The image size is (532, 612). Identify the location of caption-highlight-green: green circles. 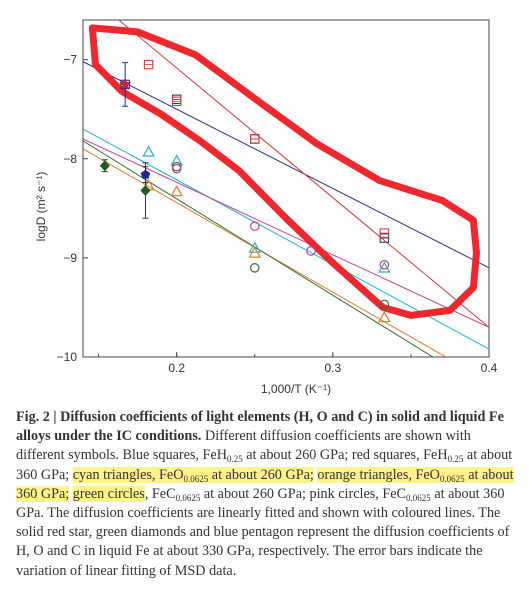
(108, 493).